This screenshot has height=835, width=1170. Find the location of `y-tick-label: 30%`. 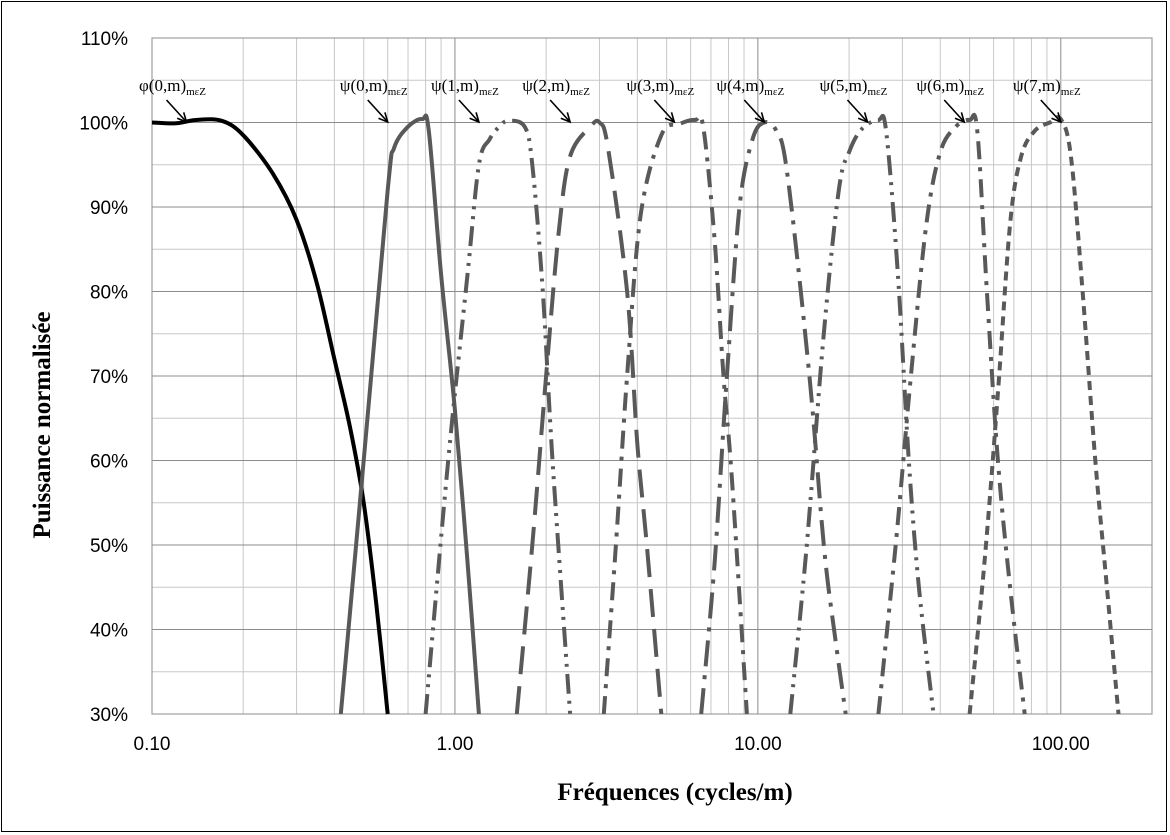

y-tick-label: 30% is located at coordinates (109, 715).